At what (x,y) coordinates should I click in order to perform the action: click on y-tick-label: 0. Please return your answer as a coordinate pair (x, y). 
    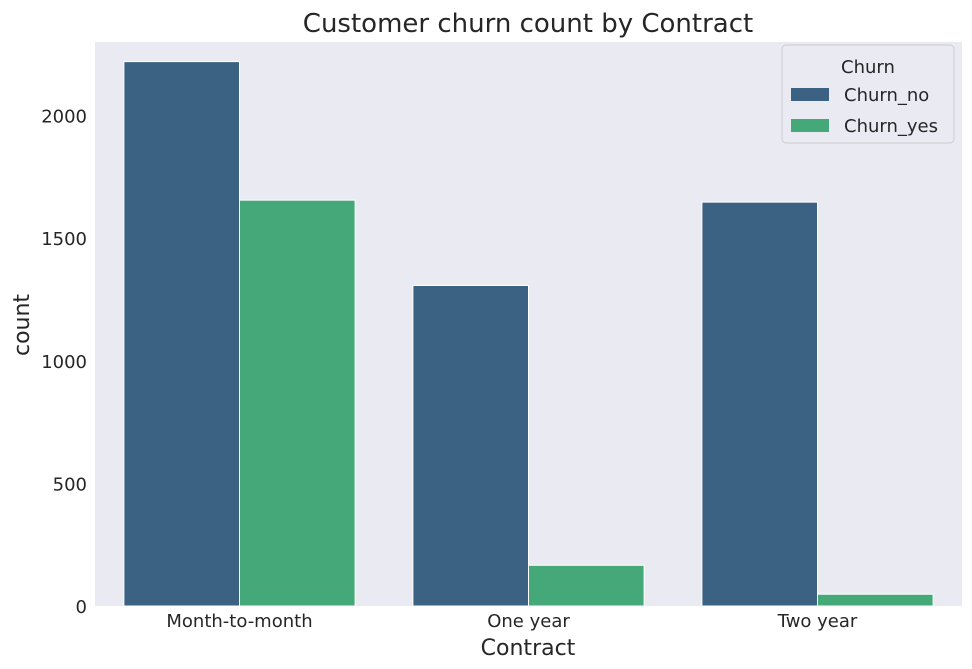
    Looking at the image, I should click on (81, 607).